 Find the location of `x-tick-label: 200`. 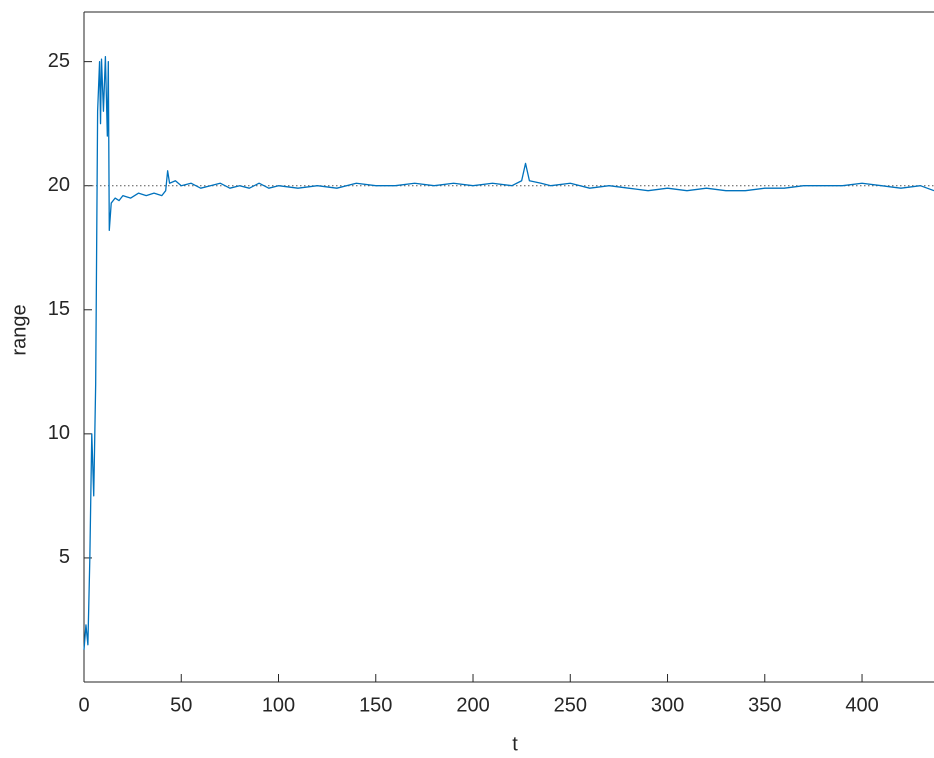

x-tick-label: 200 is located at coordinates (472, 705).